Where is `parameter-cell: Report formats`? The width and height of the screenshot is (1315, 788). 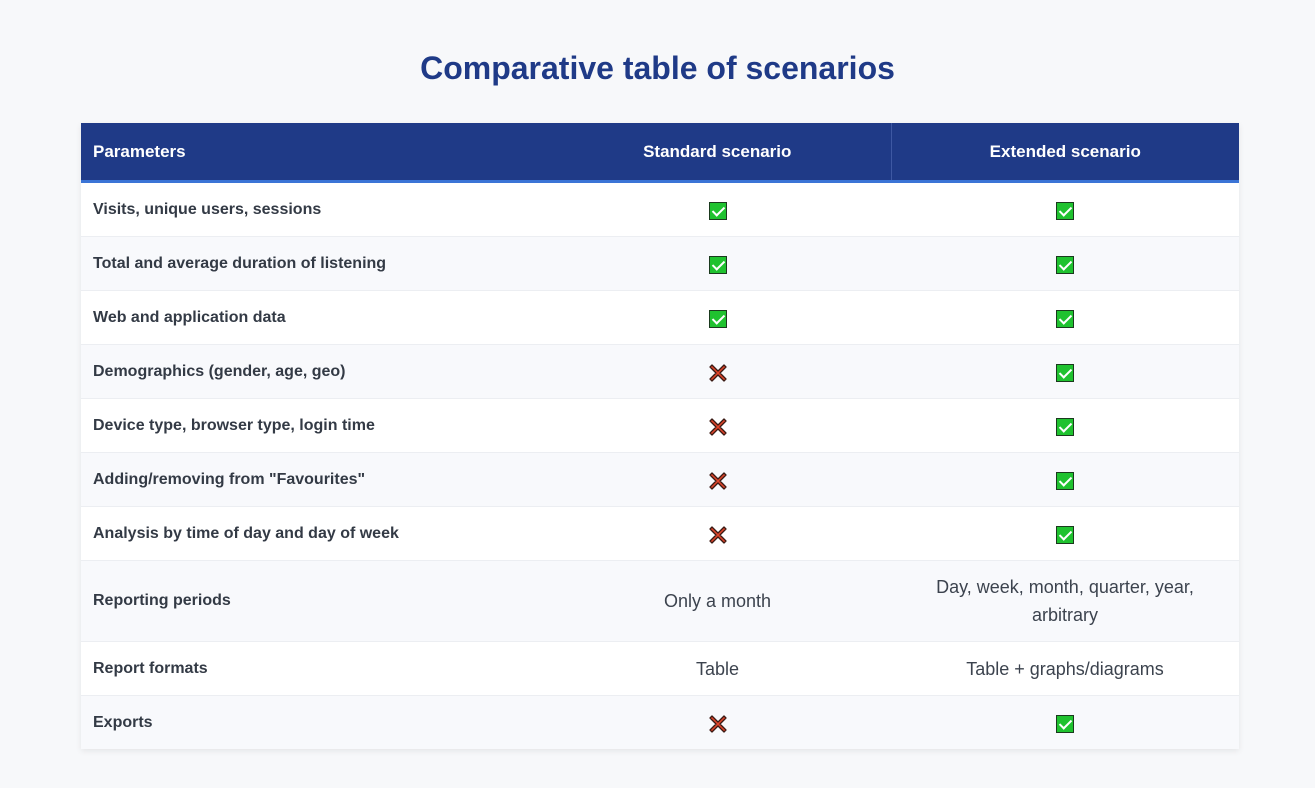
parameter-cell: Report formats is located at coordinates (312, 668).